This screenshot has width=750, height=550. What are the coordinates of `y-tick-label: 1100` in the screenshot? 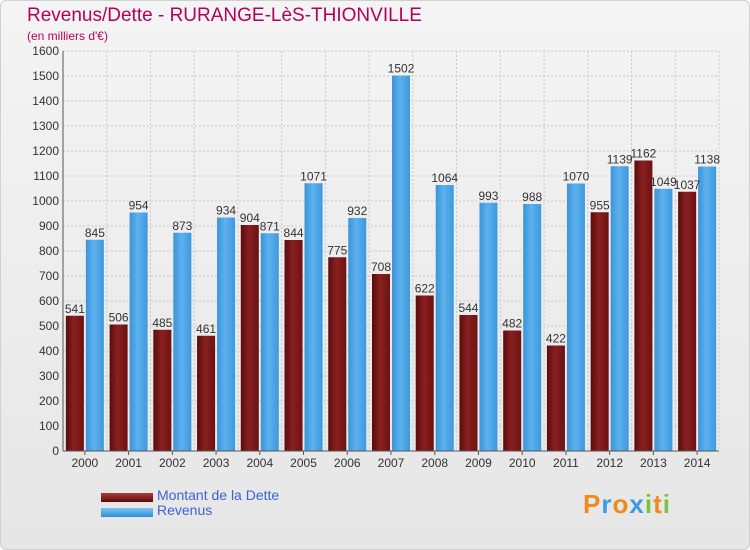 It's located at (46, 176).